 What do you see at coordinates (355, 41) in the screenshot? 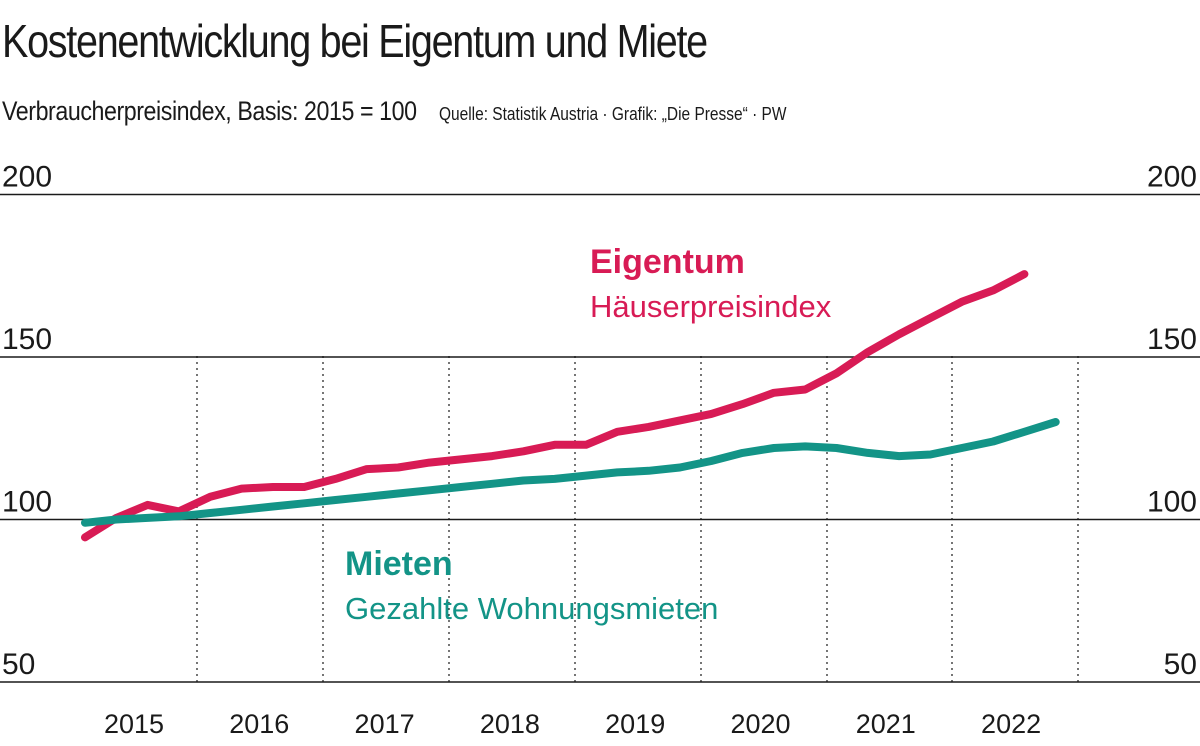
I see `chart-title: Kostenentwicklung bei Eigentum und Miete` at bounding box center [355, 41].